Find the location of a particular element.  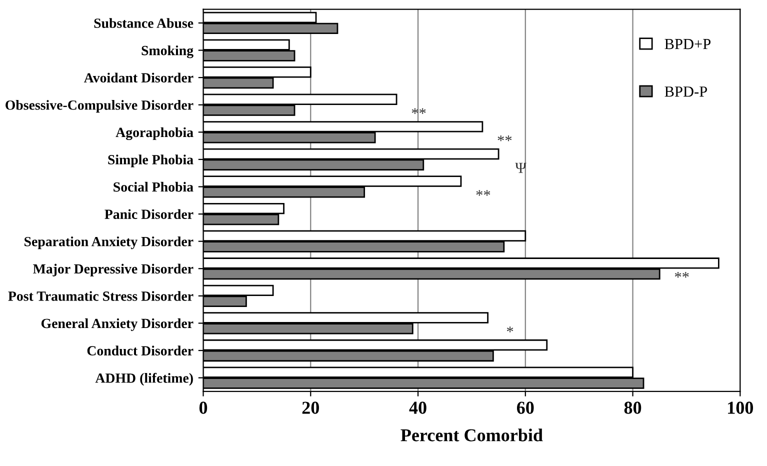

y-tick-label: ADHD (lifetime) is located at coordinates (144, 379).